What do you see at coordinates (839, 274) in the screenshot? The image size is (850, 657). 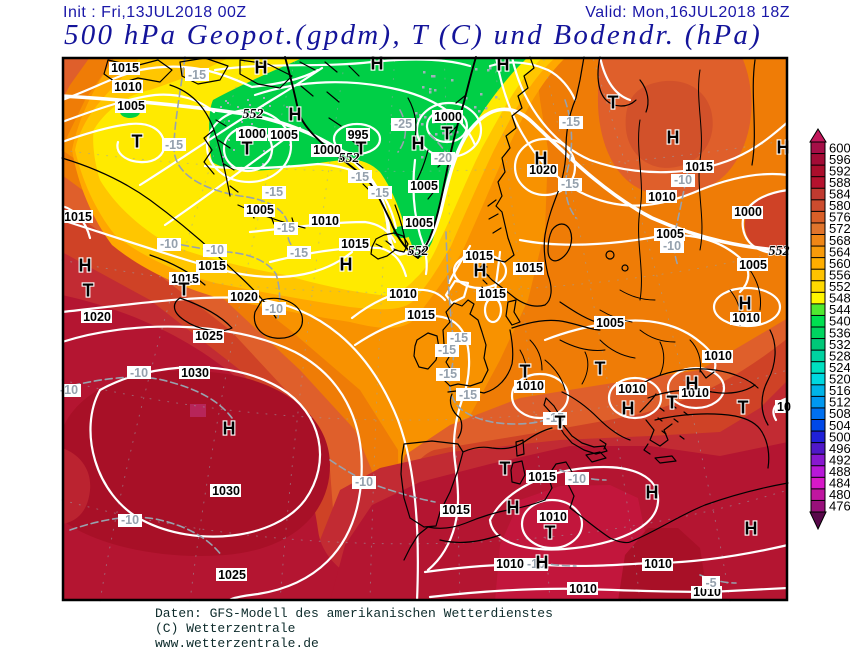 I see `svg-text: 556` at bounding box center [839, 274].